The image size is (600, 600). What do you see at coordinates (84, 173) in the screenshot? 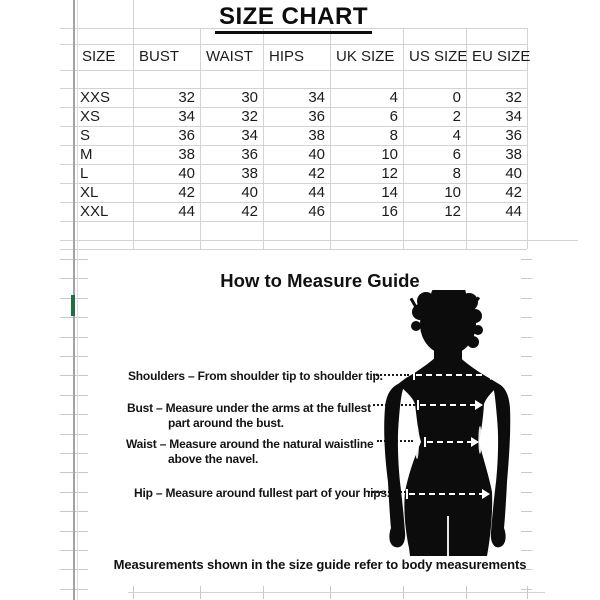
I see `size-label-cell: L` at bounding box center [84, 173].